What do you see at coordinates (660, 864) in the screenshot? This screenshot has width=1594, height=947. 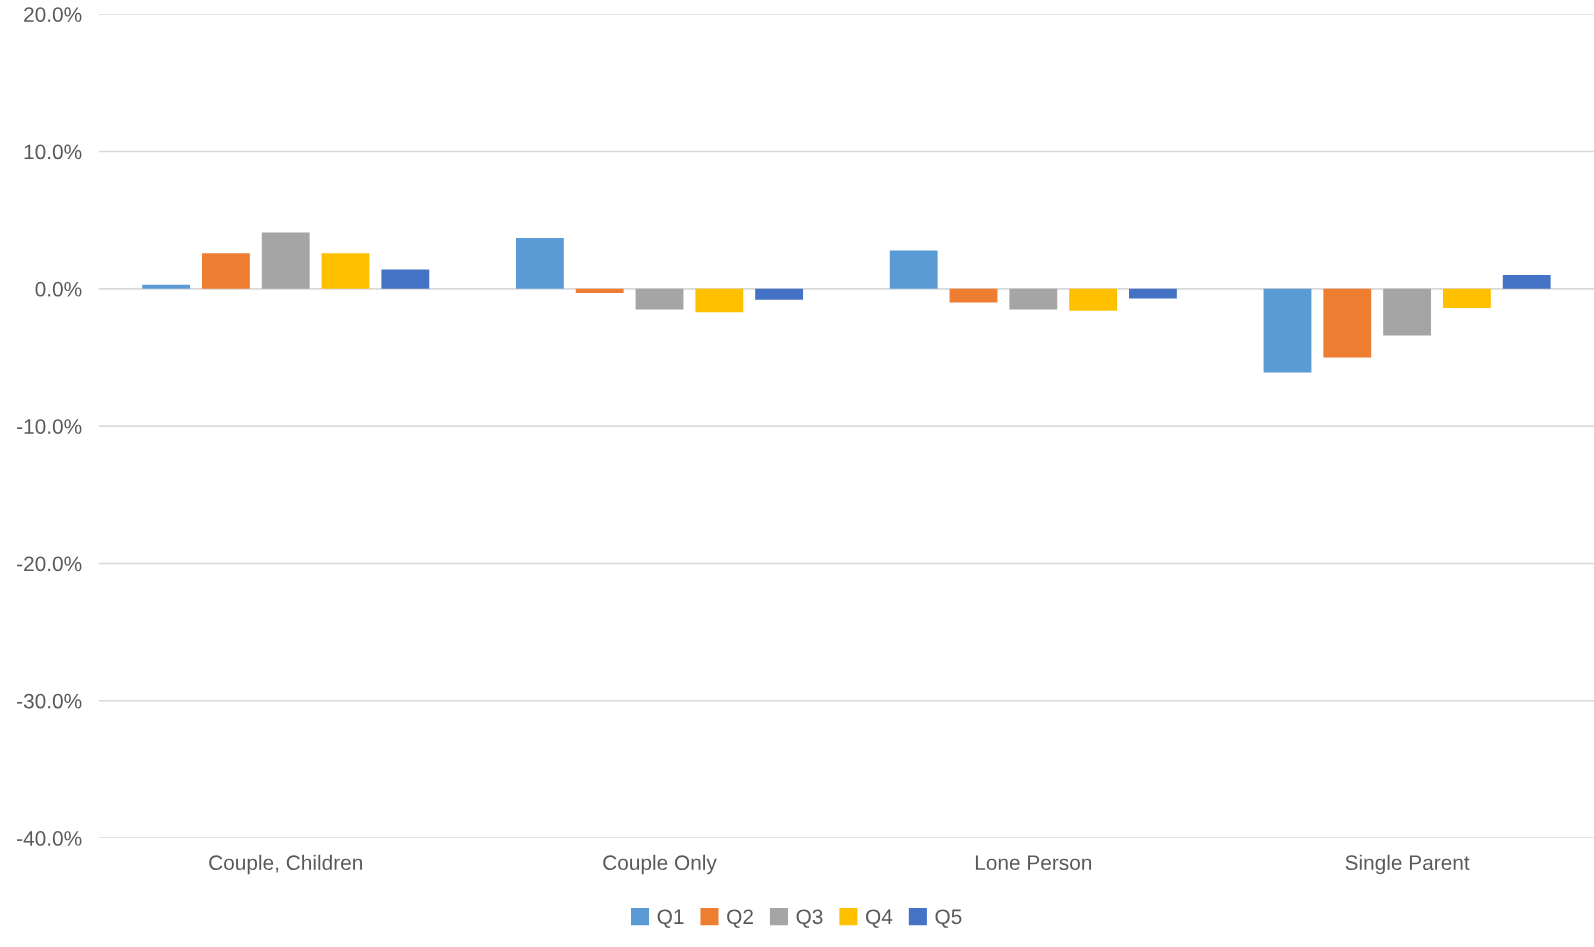 I see `x-tick-label: Couple Only` at bounding box center [660, 864].